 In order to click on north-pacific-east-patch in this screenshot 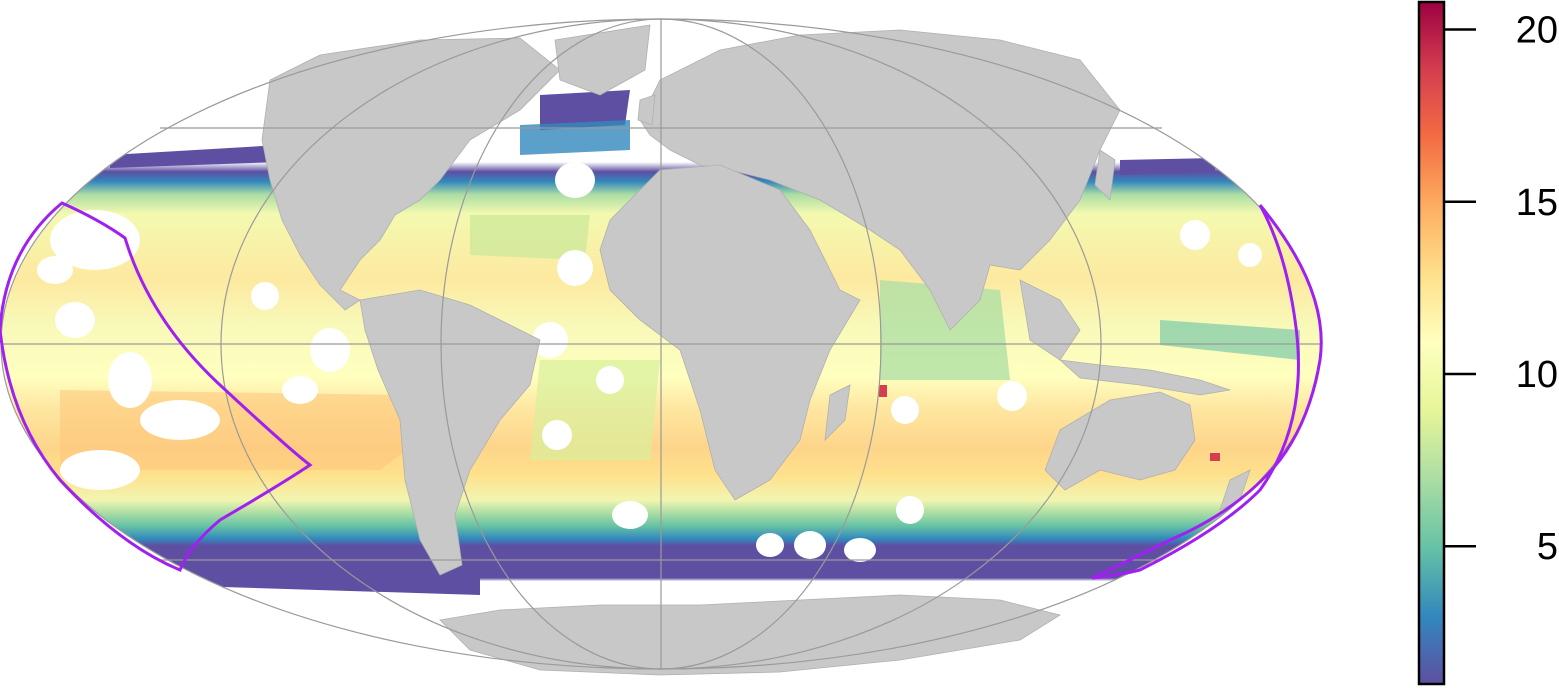, I will do `click(195, 156)`.